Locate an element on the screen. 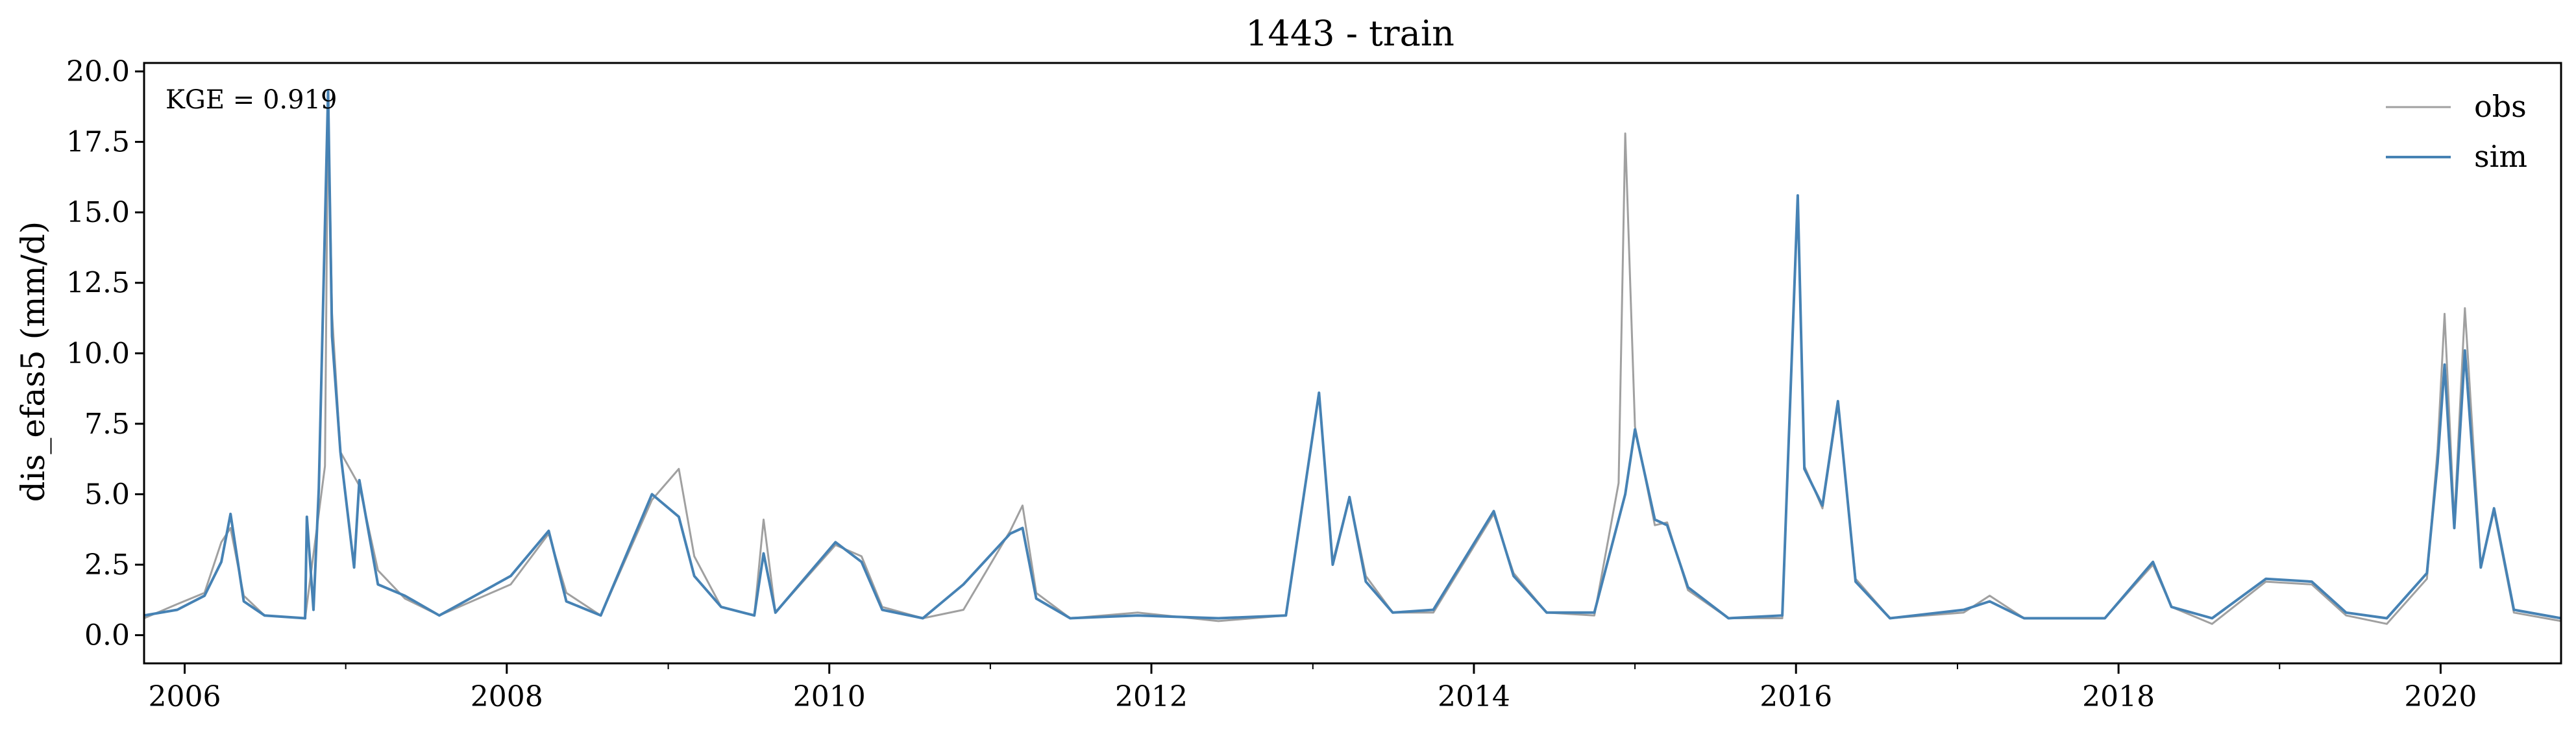 The image size is (2576, 738). chart-title: 1443 - train is located at coordinates (1349, 34).